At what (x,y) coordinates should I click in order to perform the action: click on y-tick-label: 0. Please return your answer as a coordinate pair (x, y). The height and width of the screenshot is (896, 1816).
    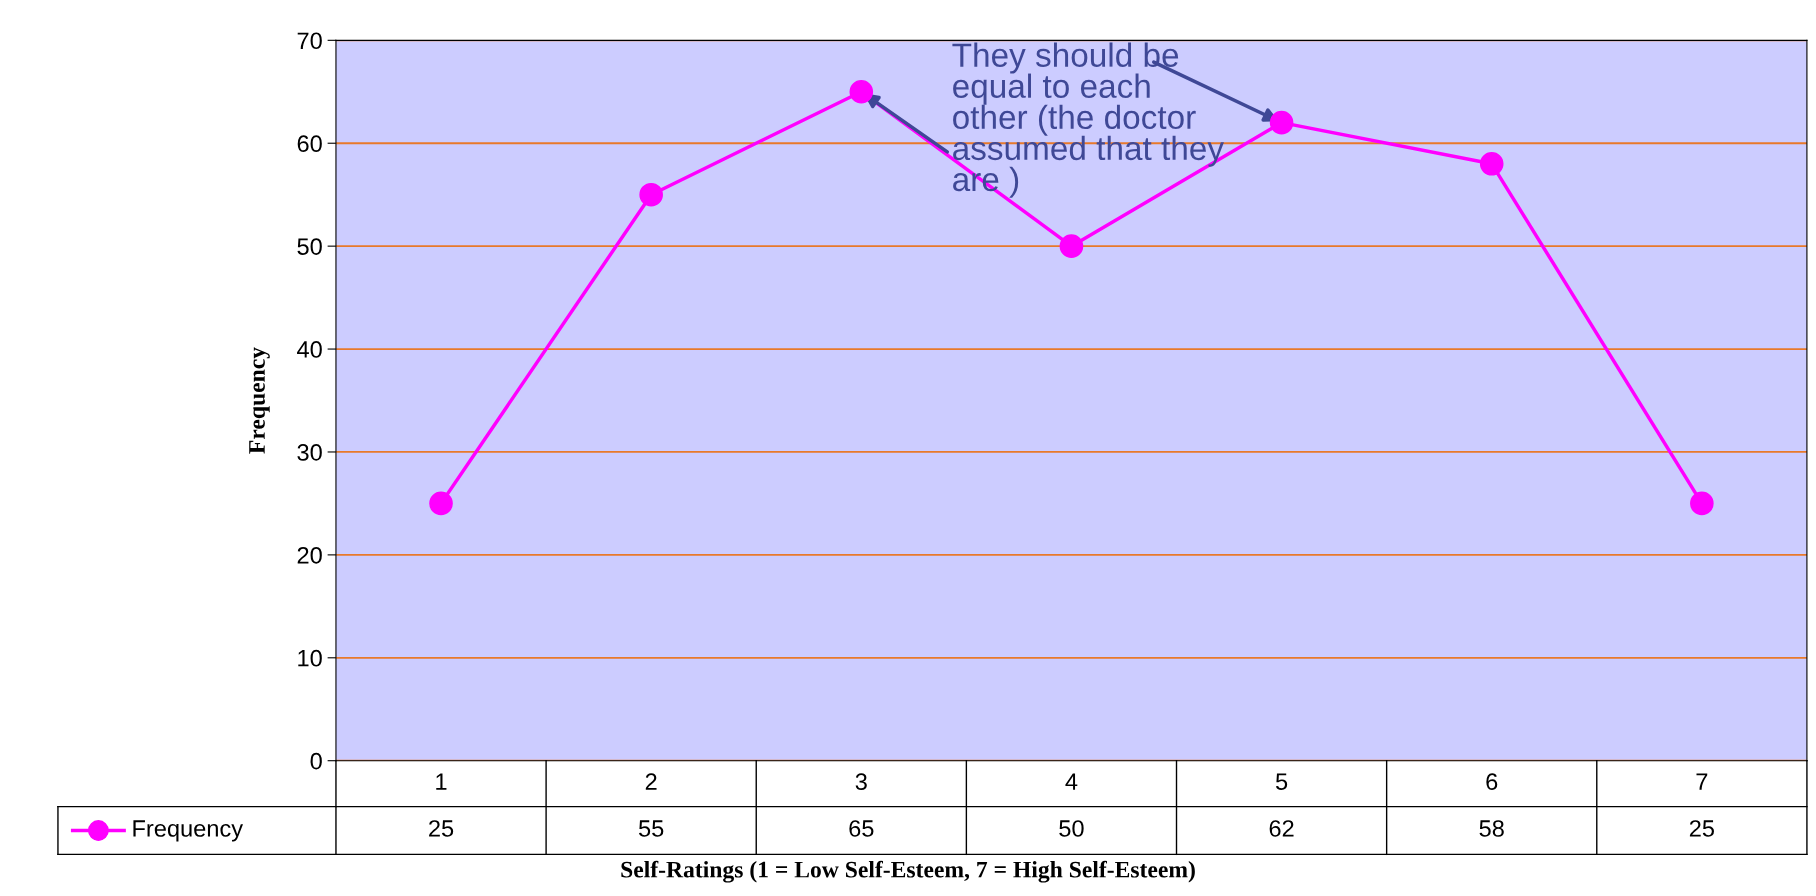
    Looking at the image, I should click on (316, 761).